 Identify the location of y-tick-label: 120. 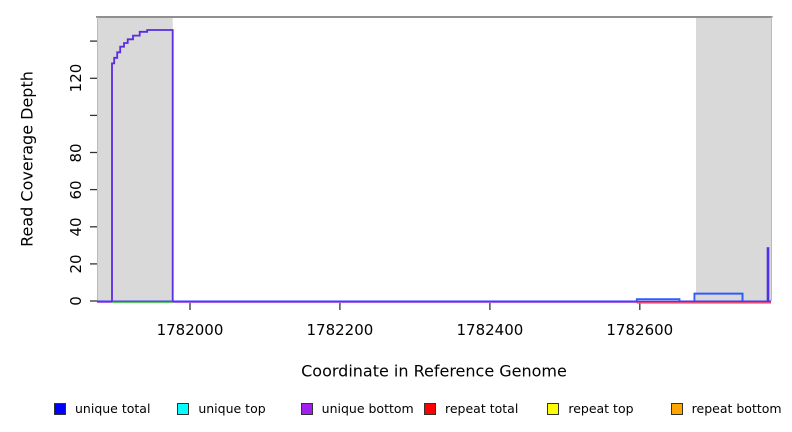
(76, 78).